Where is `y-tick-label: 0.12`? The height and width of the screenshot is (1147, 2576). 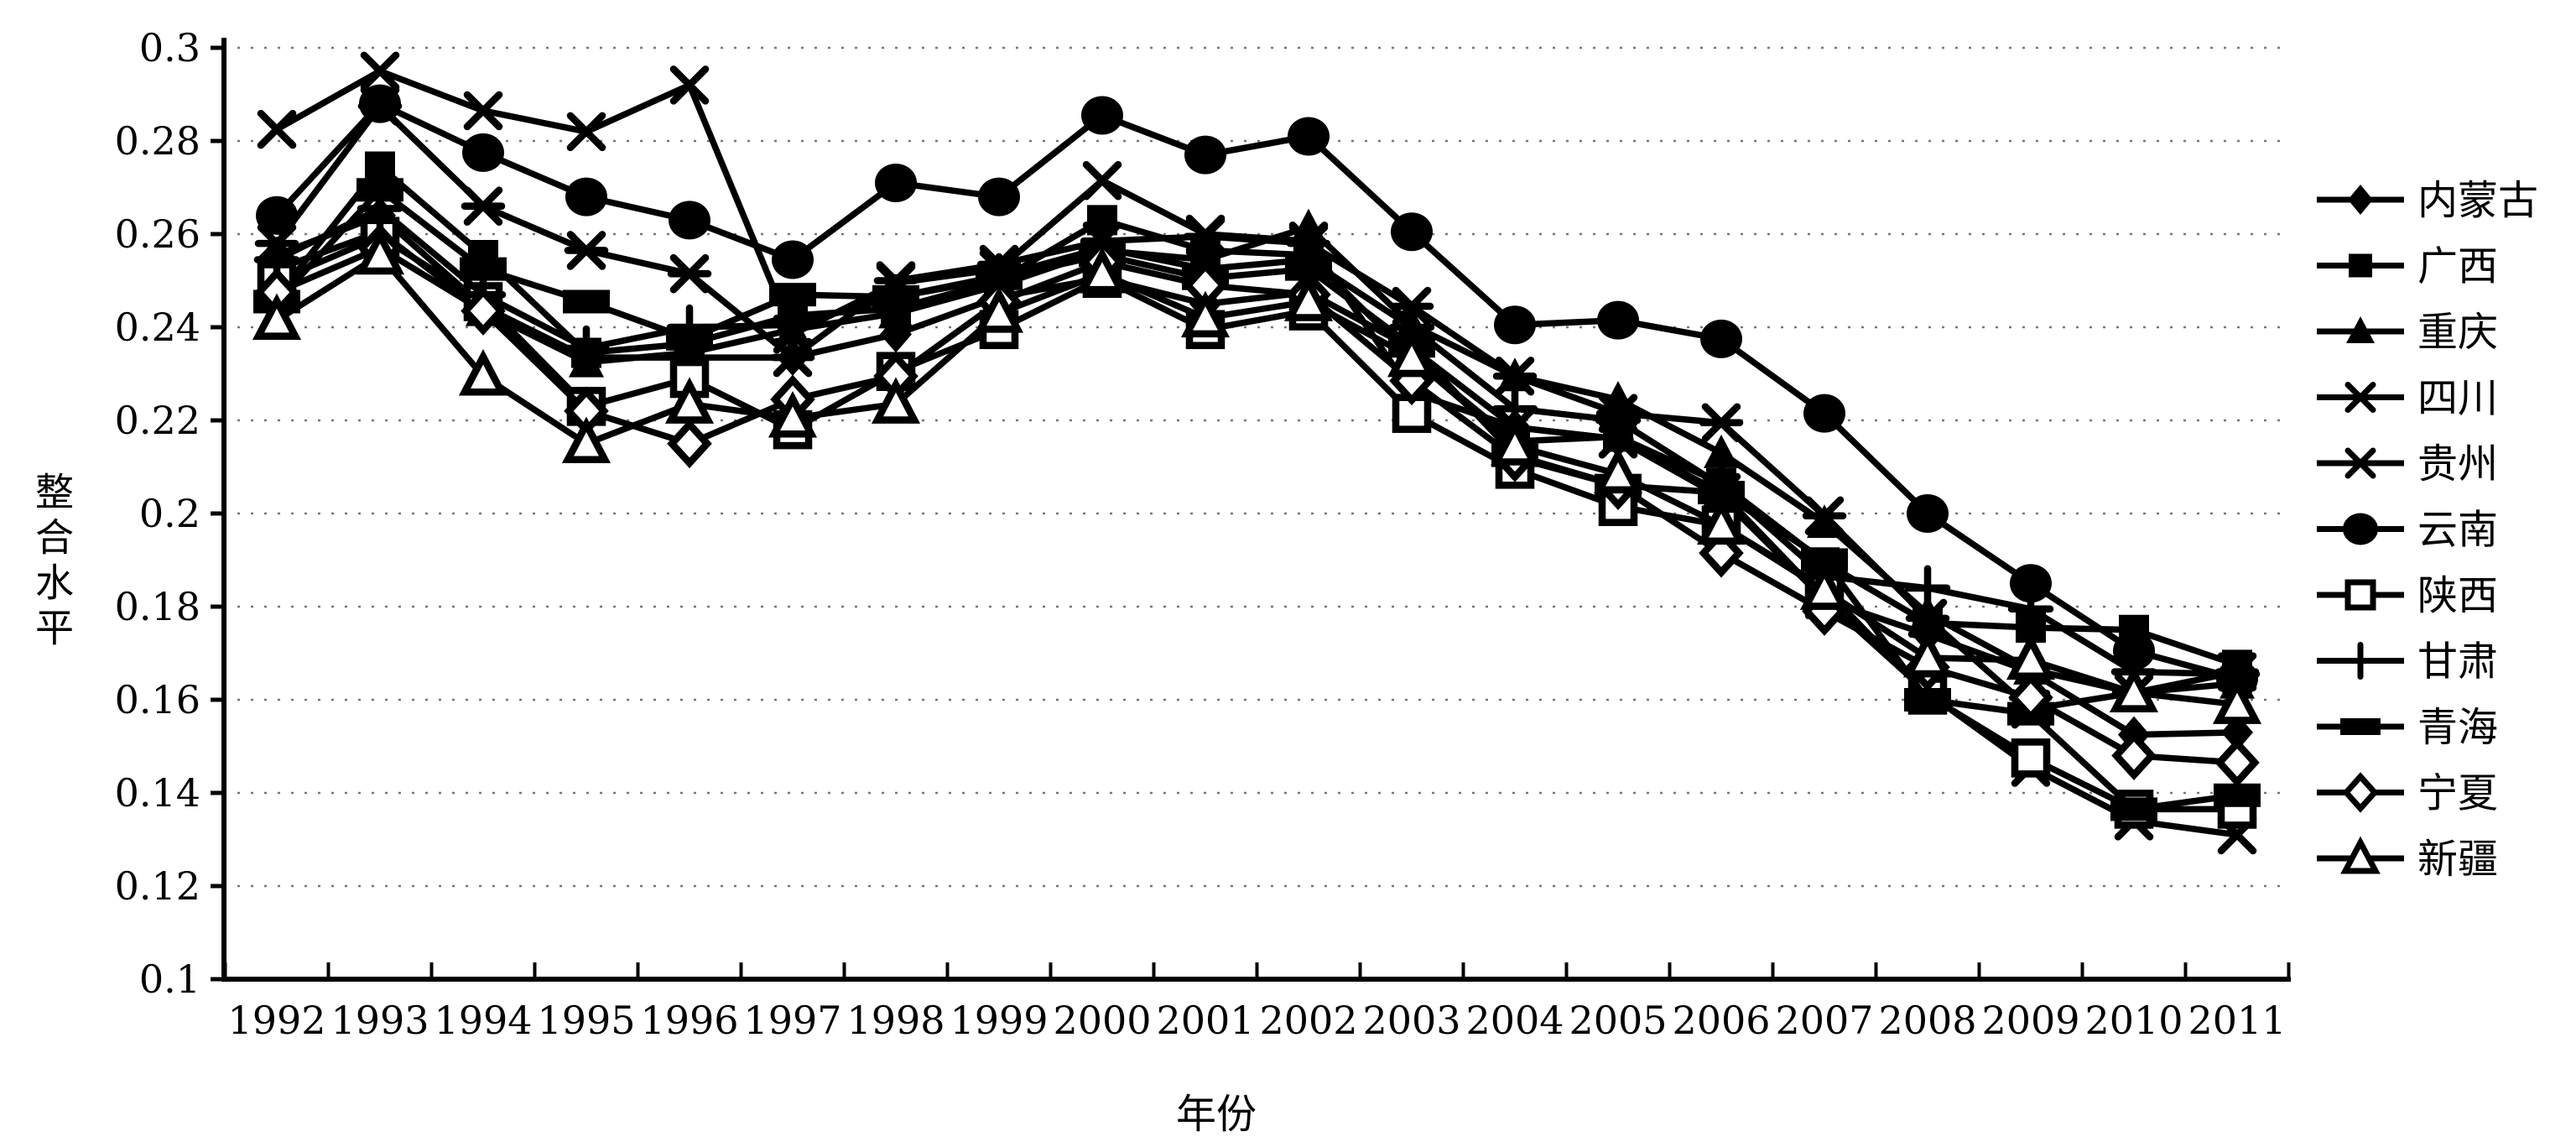 y-tick-label: 0.12 is located at coordinates (157, 886).